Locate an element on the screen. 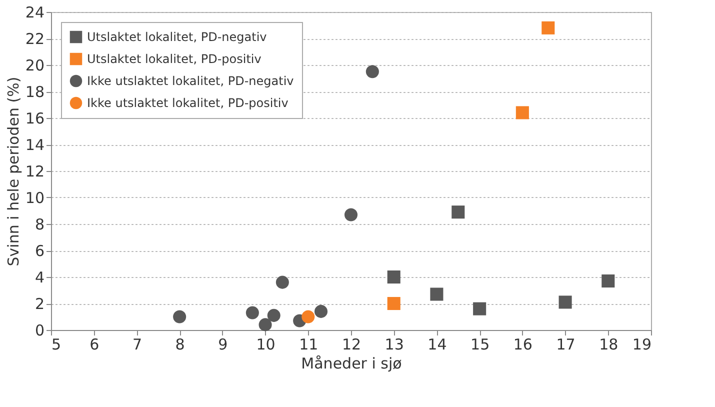 The image size is (715, 407). legend-label: Utslaktet lokalitet, PD-negativ is located at coordinates (177, 37).